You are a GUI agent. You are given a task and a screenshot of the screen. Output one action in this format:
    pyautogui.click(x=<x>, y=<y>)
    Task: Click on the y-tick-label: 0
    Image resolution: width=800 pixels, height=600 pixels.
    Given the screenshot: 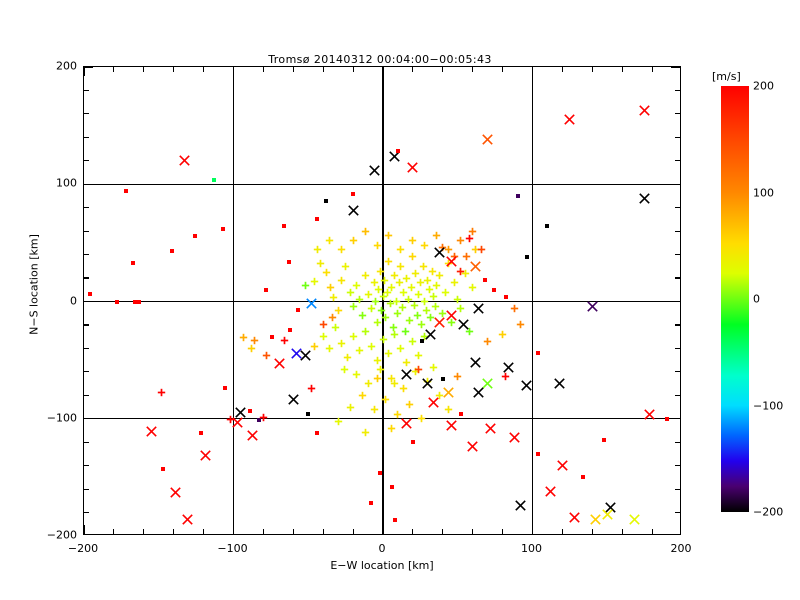 What is the action you would take?
    pyautogui.click(x=73, y=300)
    